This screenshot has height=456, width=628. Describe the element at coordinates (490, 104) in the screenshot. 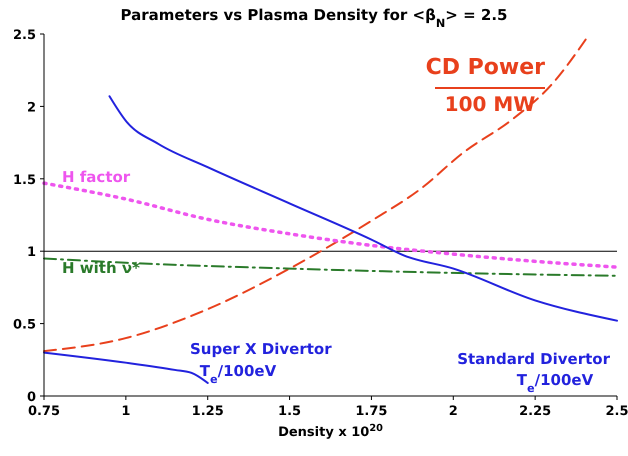

I see `annotation: 100 MW` at that location.